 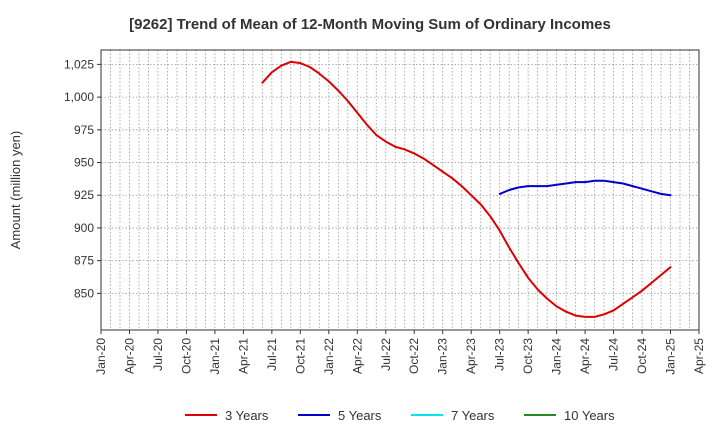 I want to click on x-tick-label: Apr-20, so click(x=129, y=356).